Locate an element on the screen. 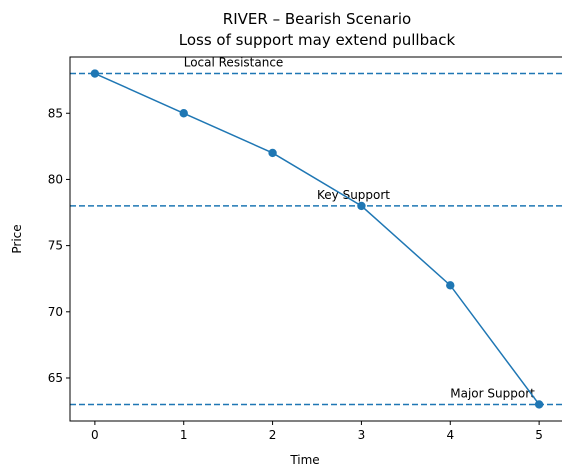  y-tick-label: 65 is located at coordinates (55, 378).